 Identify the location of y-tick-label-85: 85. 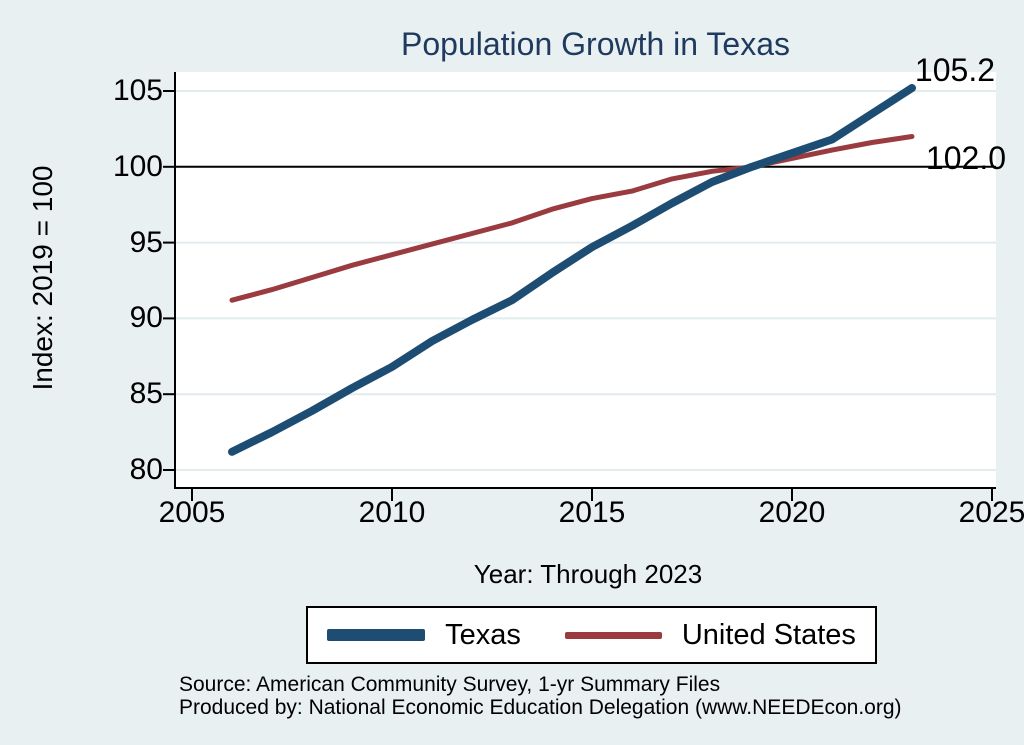
(146, 393).